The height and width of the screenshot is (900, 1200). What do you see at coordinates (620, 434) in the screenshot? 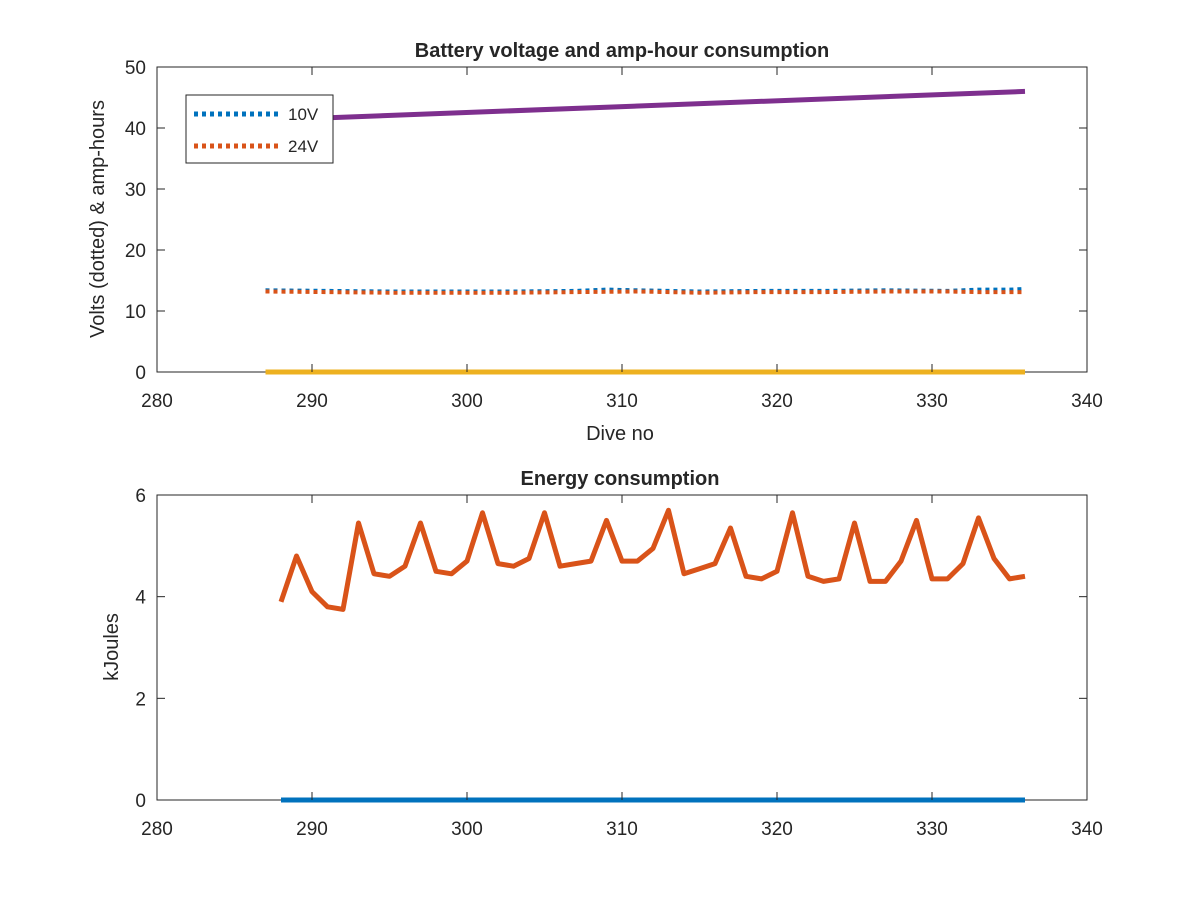
I see `x-axis-label: Dive no` at bounding box center [620, 434].